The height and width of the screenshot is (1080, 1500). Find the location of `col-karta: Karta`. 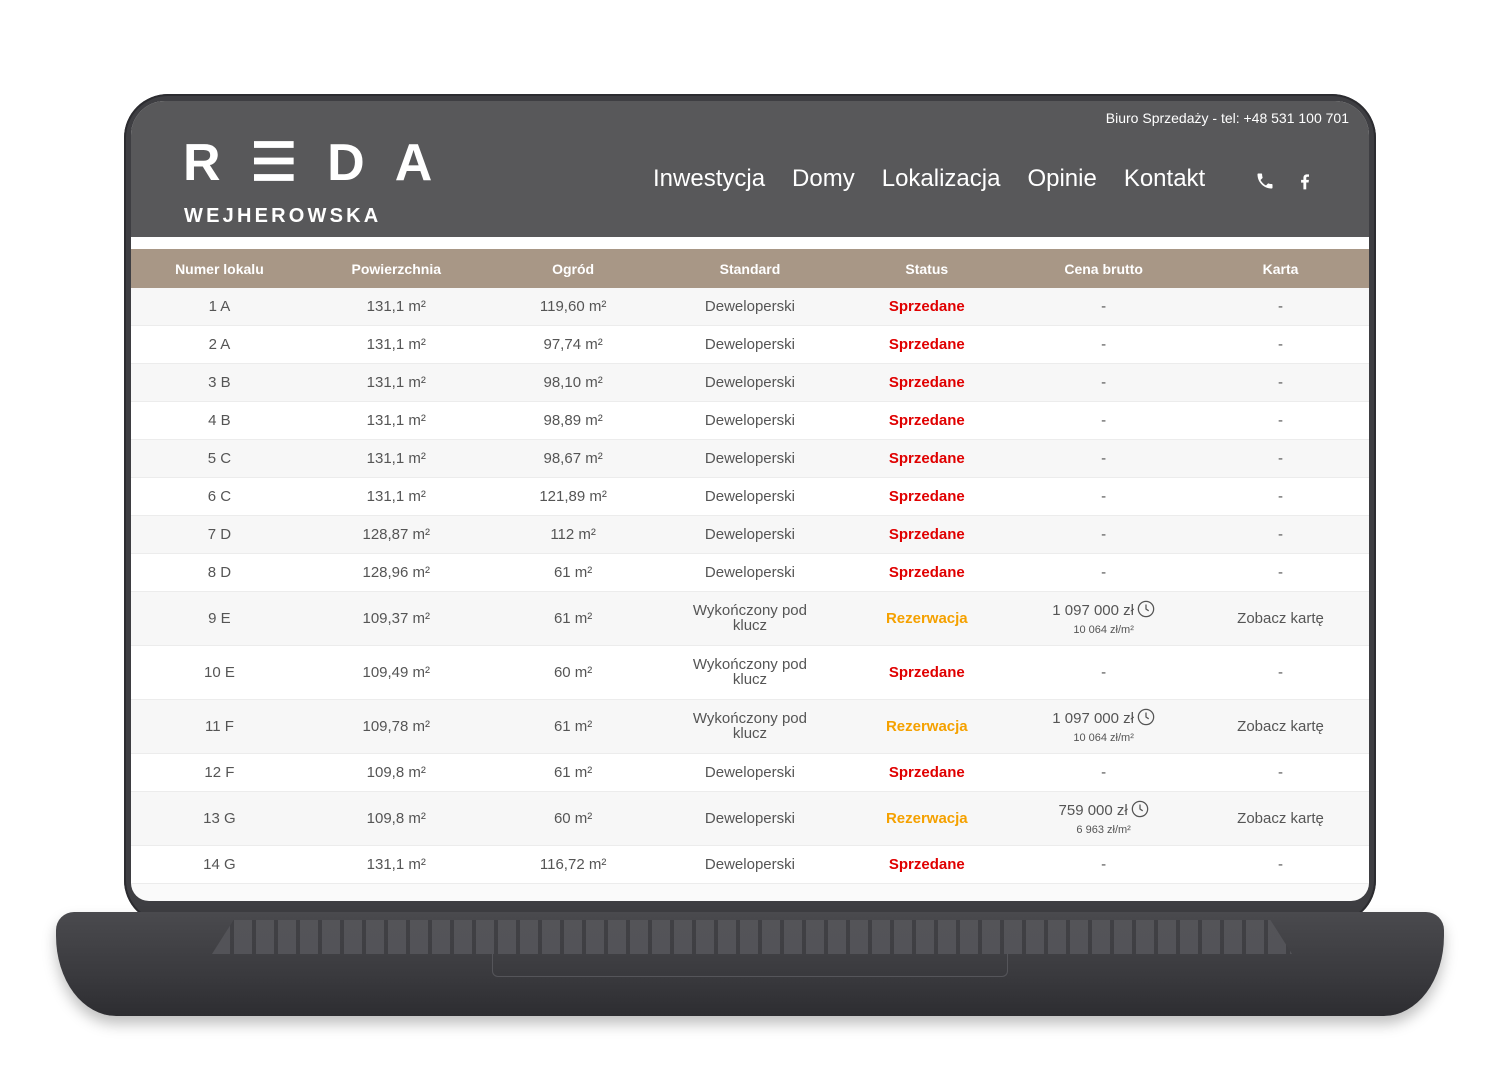

col-karta: Karta is located at coordinates (1280, 268).